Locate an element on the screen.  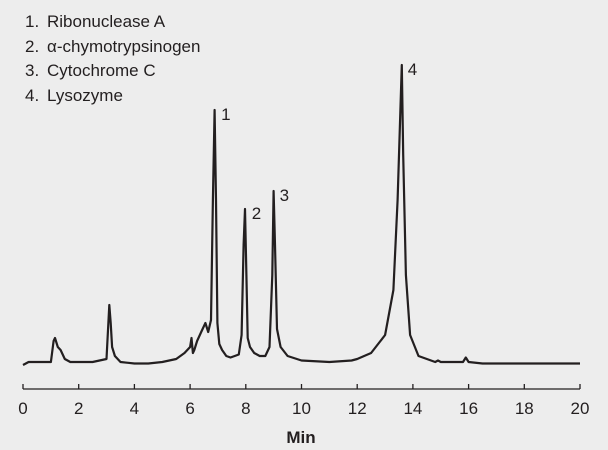
legend-label: Ribonuclease A is located at coordinates (106, 21).